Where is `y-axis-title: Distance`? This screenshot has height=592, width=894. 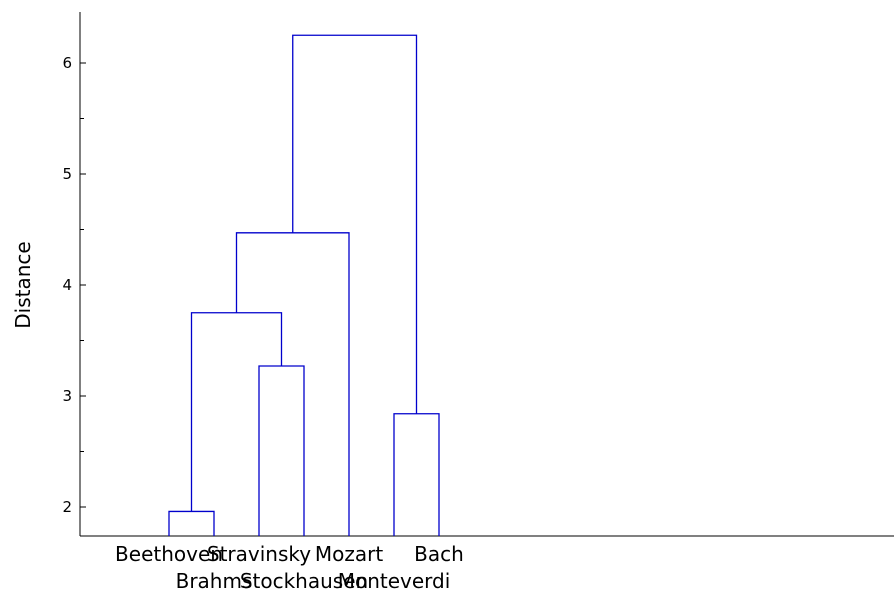 y-axis-title: Distance is located at coordinates (23, 284).